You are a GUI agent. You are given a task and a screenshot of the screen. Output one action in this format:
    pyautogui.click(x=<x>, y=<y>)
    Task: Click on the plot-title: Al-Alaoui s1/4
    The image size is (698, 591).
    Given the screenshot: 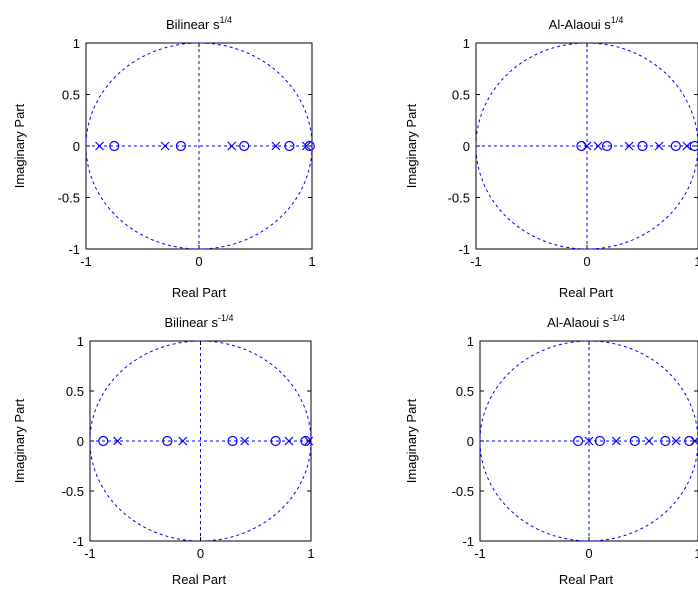 What is the action you would take?
    pyautogui.click(x=586, y=23)
    